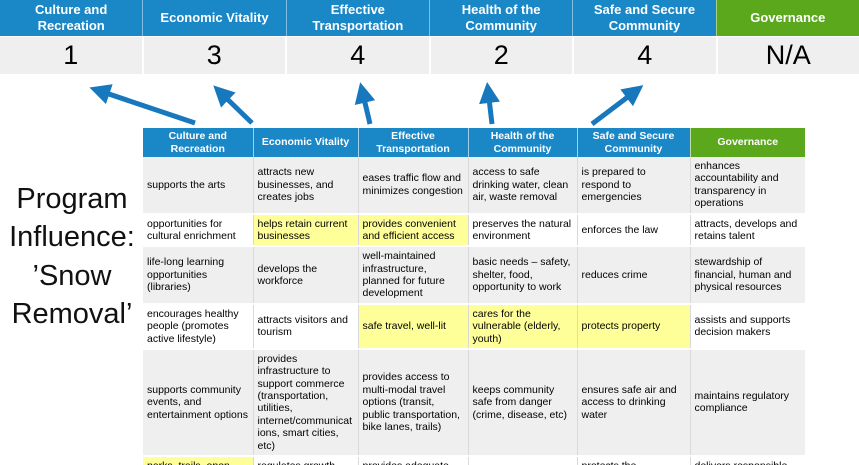 Image resolution: width=859 pixels, height=465 pixels. I want to click on matrix-header-cell: Safe and Secure Community, so click(633, 142).